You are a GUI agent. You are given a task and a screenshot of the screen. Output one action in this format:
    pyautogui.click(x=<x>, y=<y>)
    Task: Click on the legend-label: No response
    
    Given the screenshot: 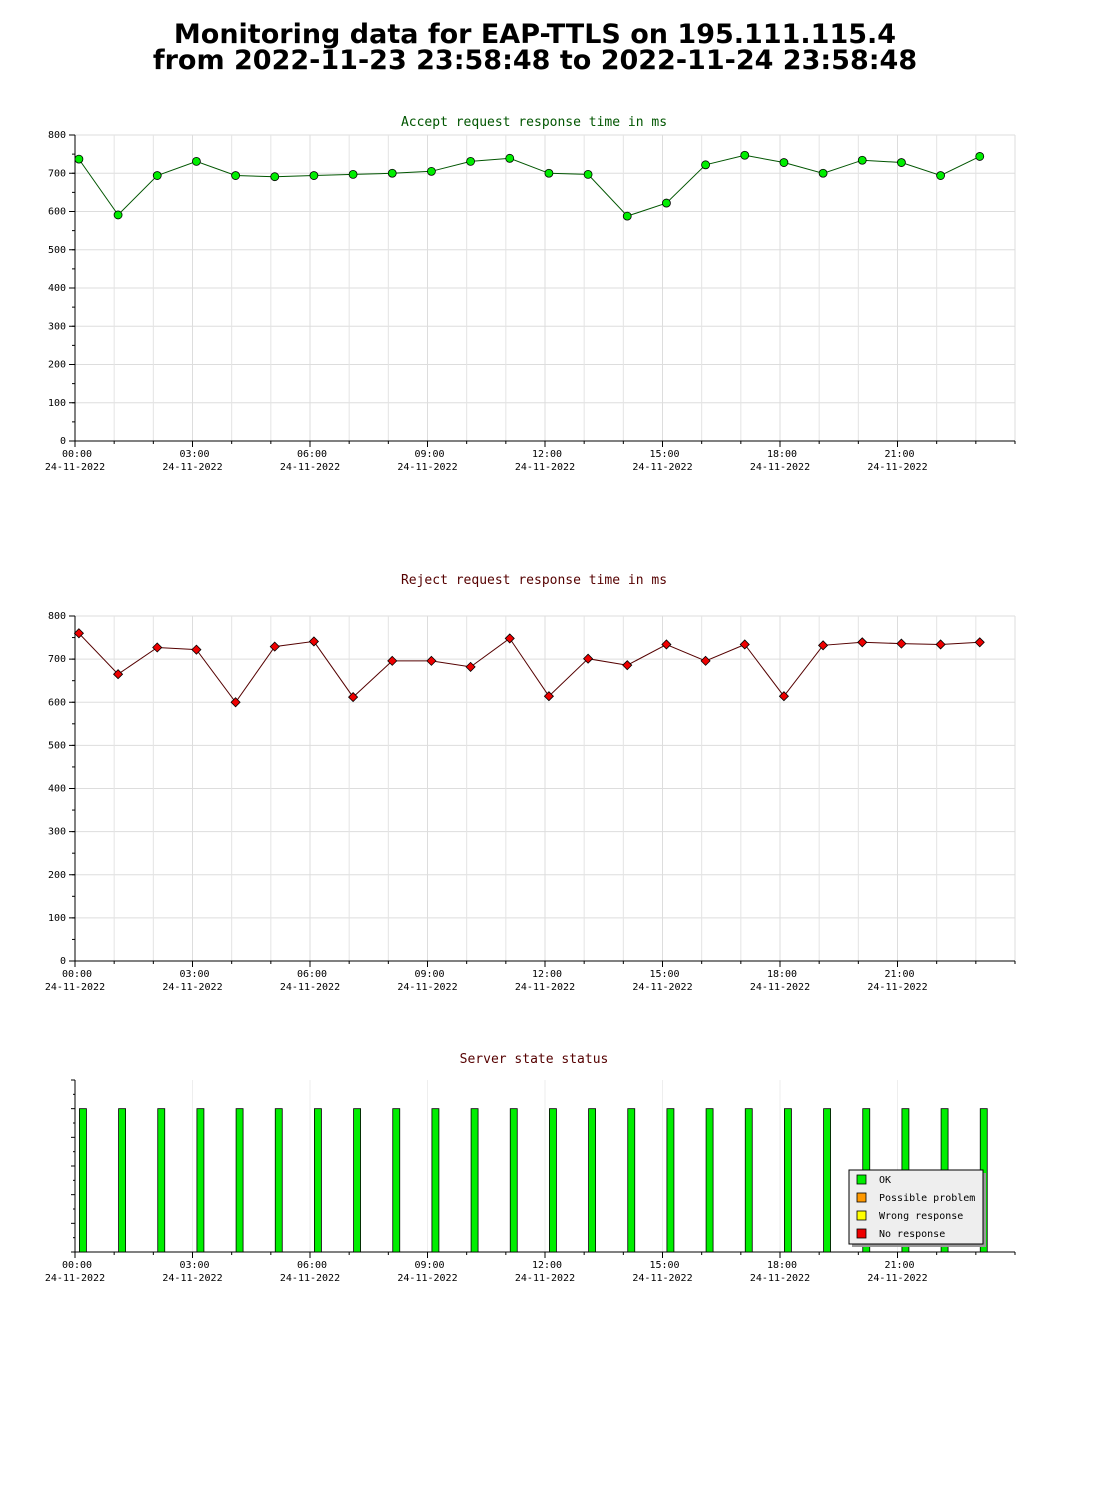 What is the action you would take?
    pyautogui.click(x=912, y=1234)
    